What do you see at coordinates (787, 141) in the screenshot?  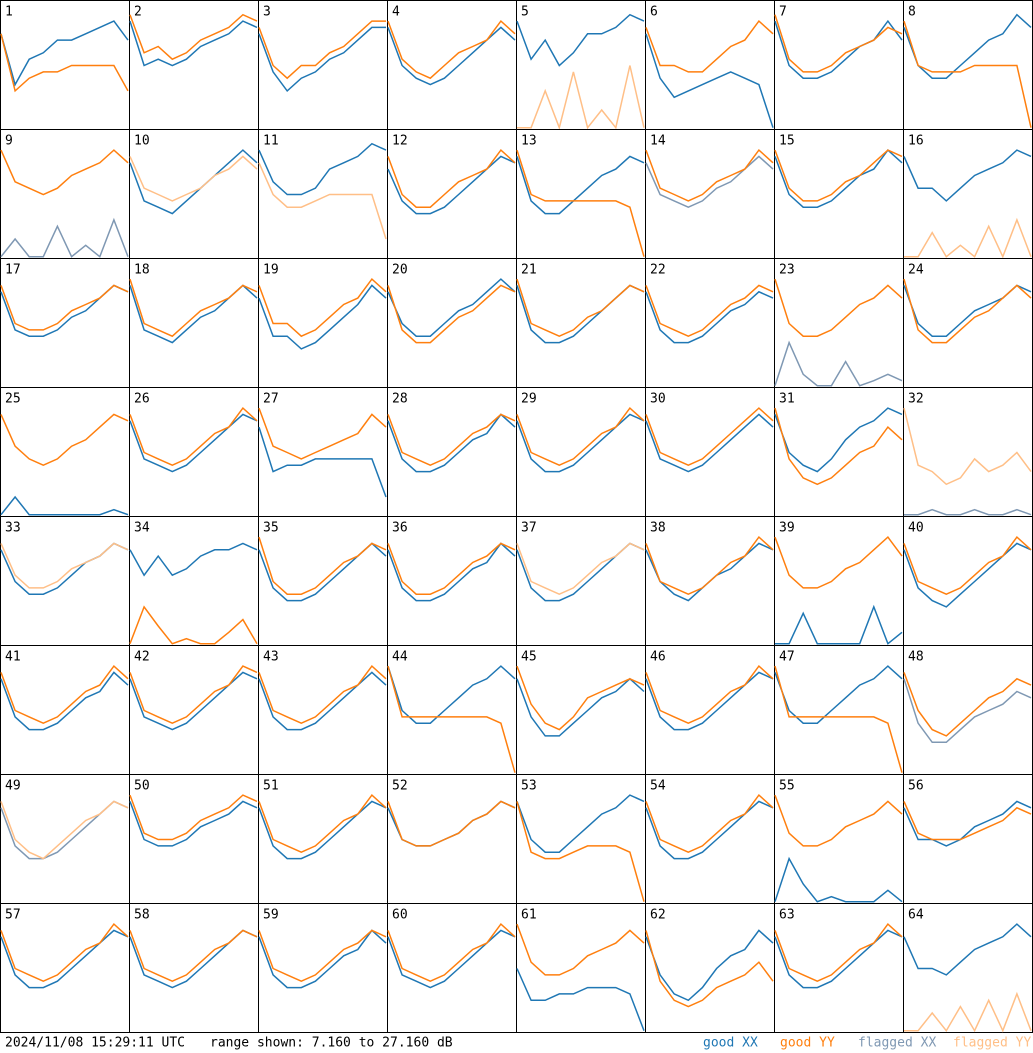 I see `panel-label: 15` at bounding box center [787, 141].